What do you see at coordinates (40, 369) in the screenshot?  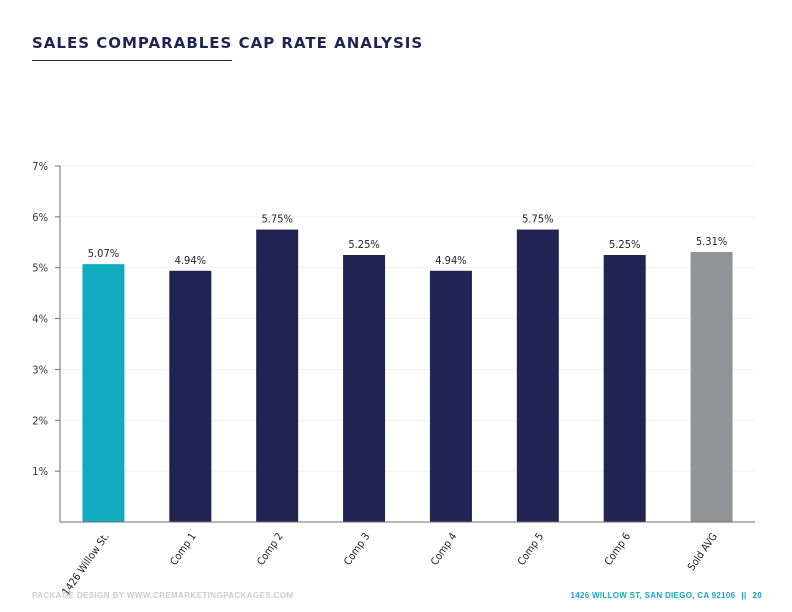 I see `y-tick-label: 3%` at bounding box center [40, 369].